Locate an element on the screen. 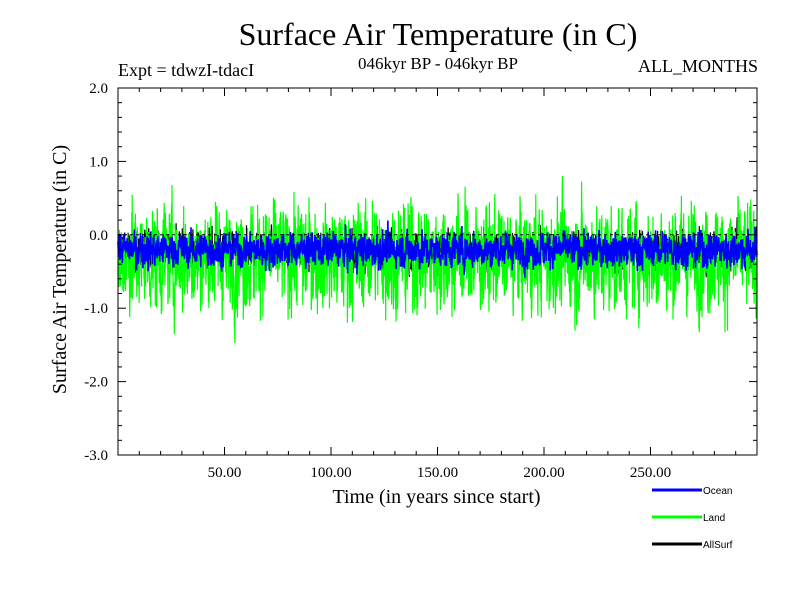  y-tick-label: -2.0 is located at coordinates (96, 383).